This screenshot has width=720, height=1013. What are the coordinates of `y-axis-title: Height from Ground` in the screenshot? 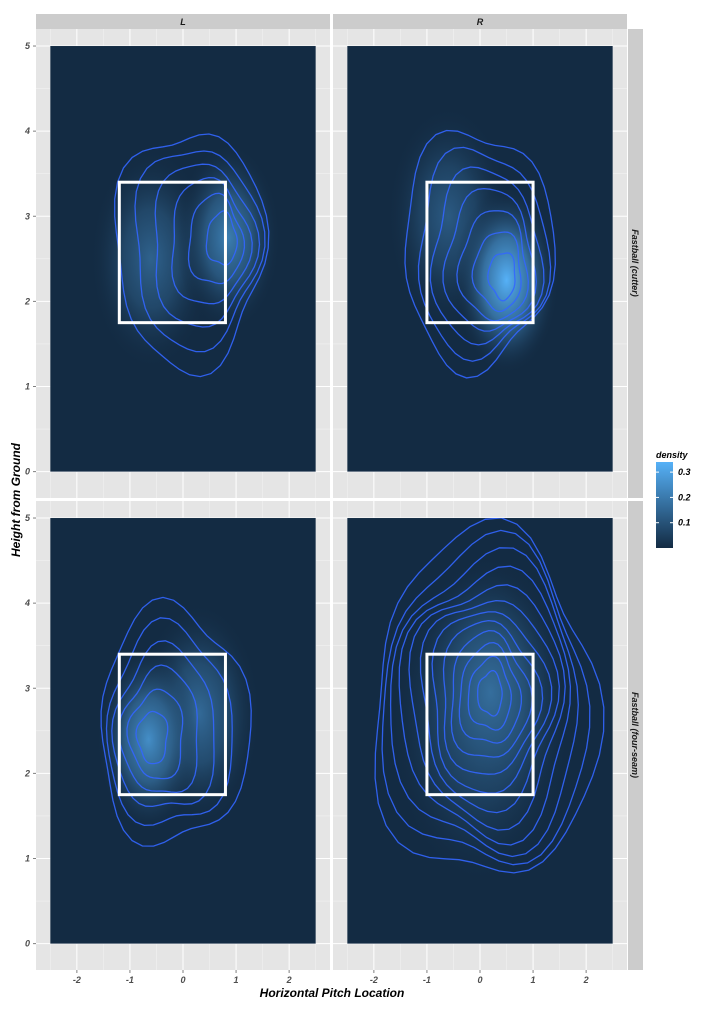 It's located at (16, 499).